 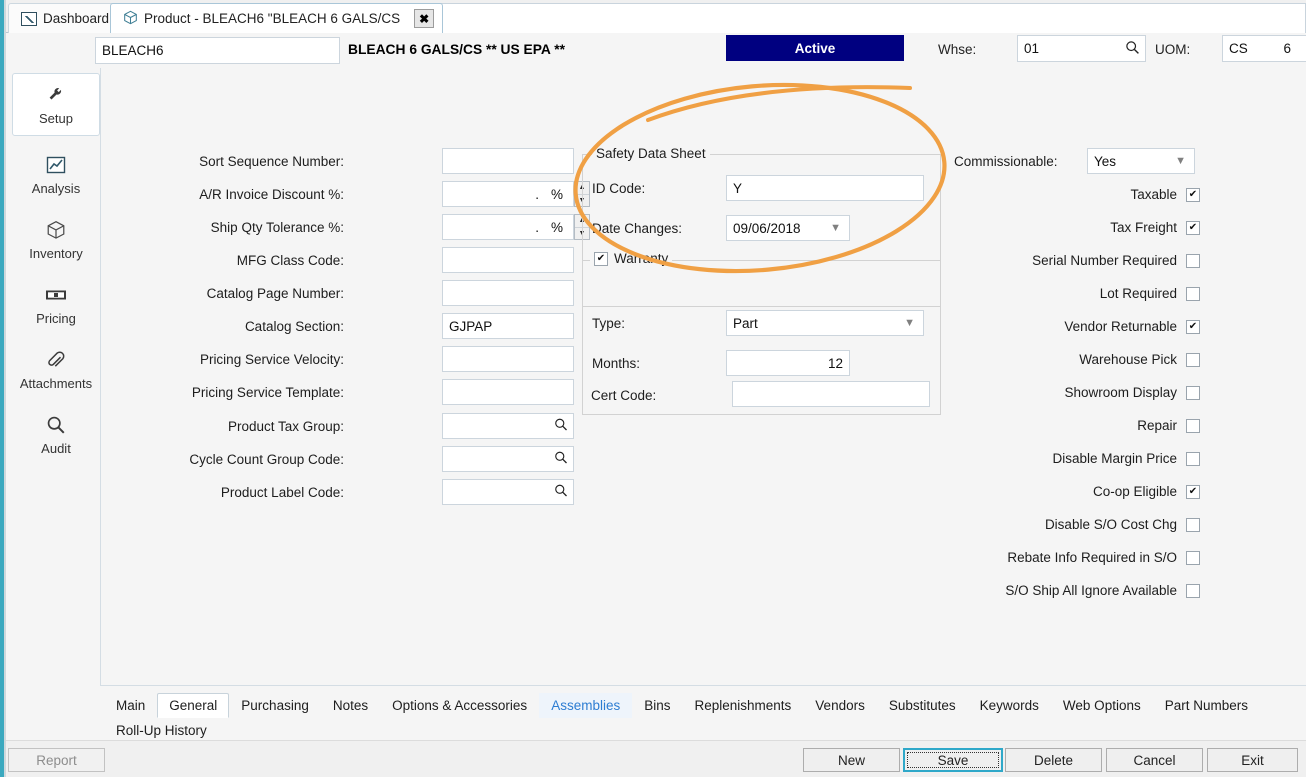 What do you see at coordinates (840, 705) in the screenshot?
I see `tab-vendors: Vendors` at bounding box center [840, 705].